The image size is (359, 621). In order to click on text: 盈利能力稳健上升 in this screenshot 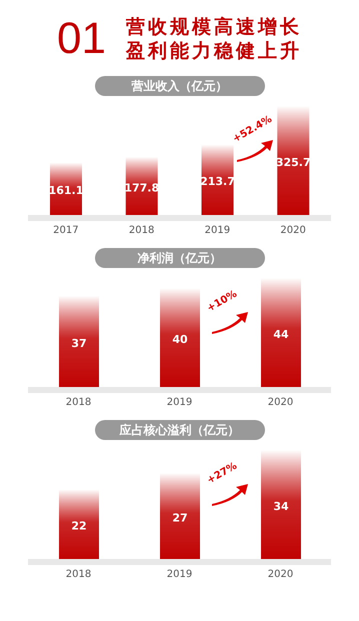, I will do `click(214, 51)`.